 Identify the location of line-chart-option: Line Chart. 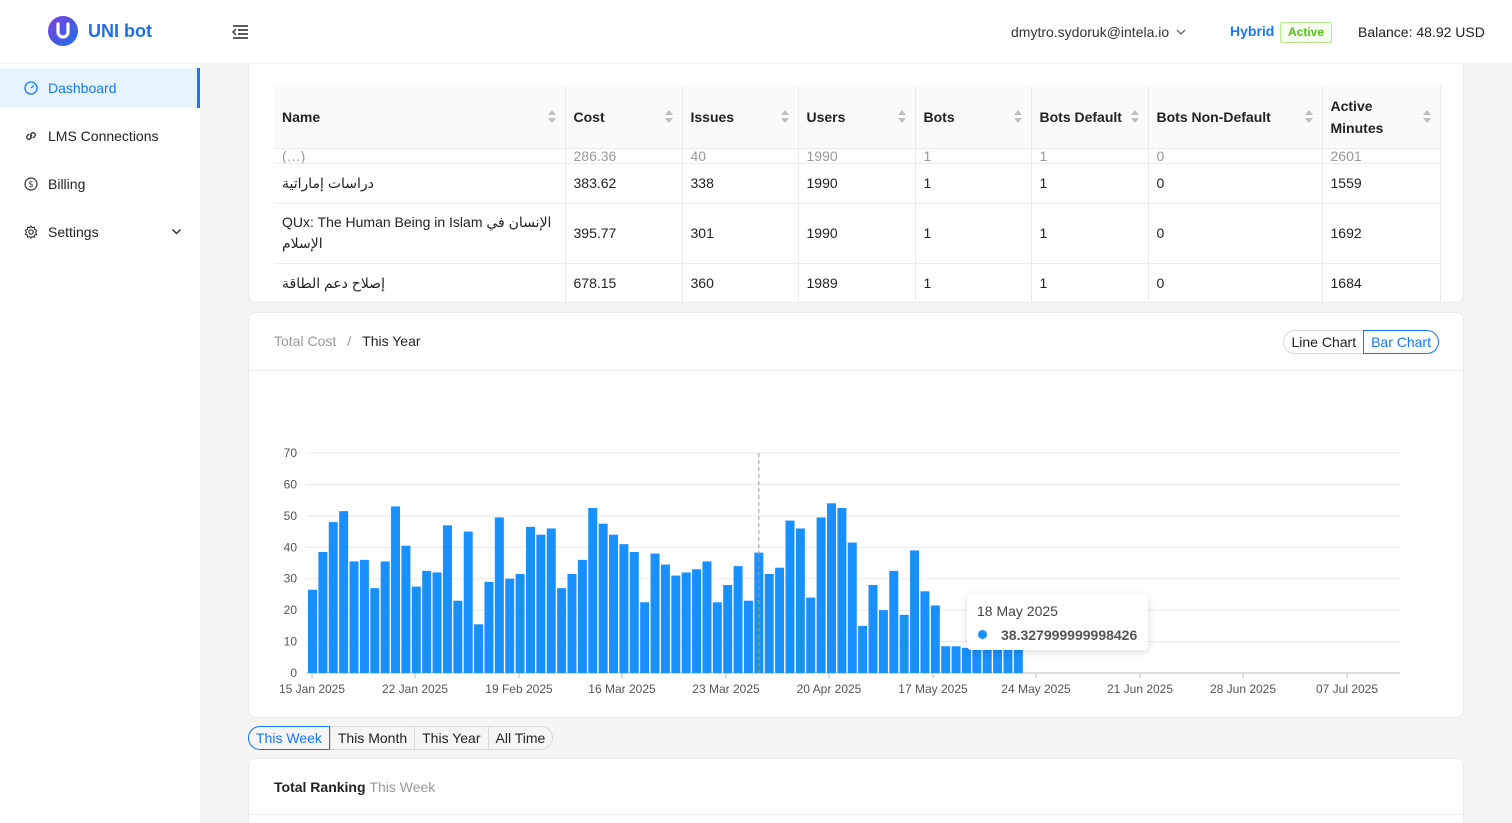
(1324, 342).